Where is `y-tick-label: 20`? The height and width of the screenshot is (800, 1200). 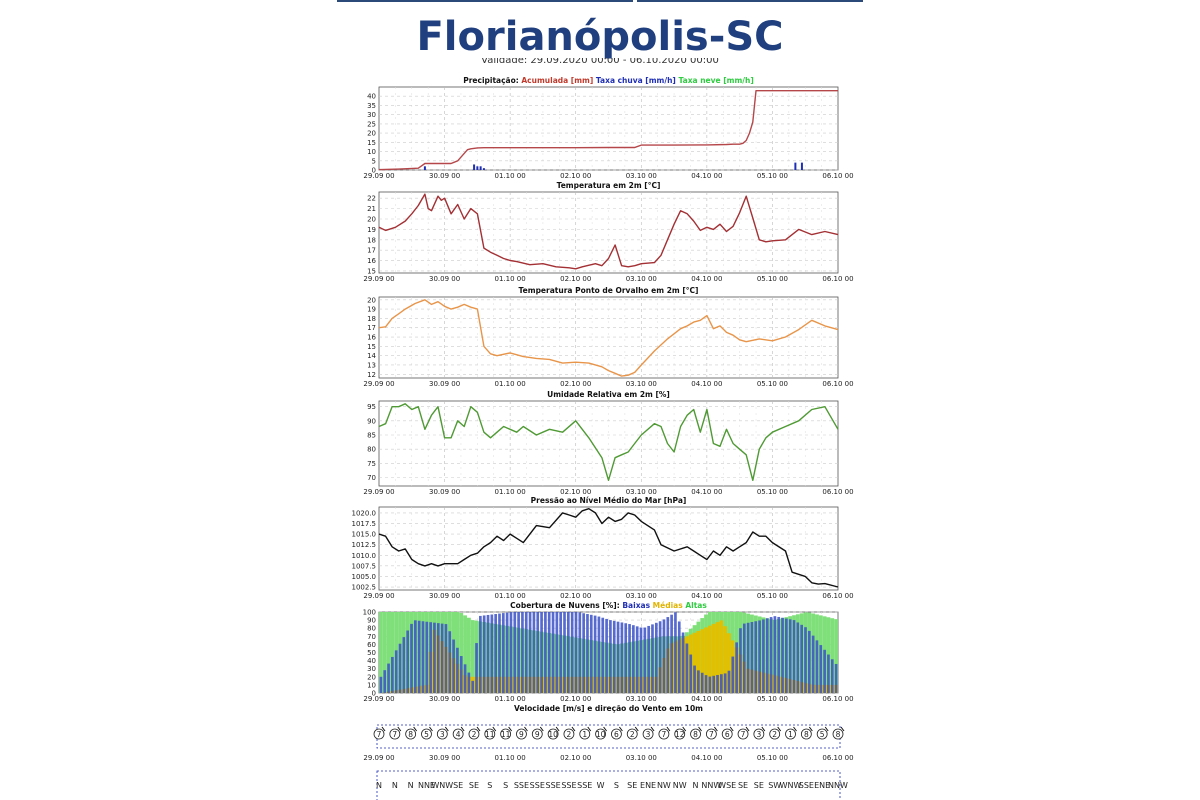 y-tick-label: 20 is located at coordinates (371, 300).